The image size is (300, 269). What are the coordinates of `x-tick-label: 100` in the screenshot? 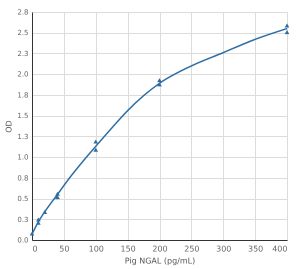 It's located at (96, 249).